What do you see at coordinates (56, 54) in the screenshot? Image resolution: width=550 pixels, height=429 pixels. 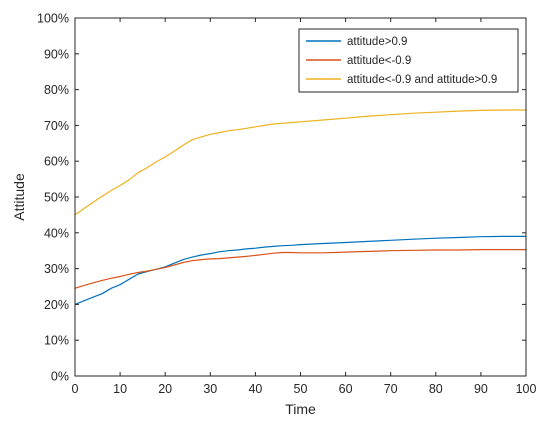 I see `y-tick-label: 90%` at bounding box center [56, 54].